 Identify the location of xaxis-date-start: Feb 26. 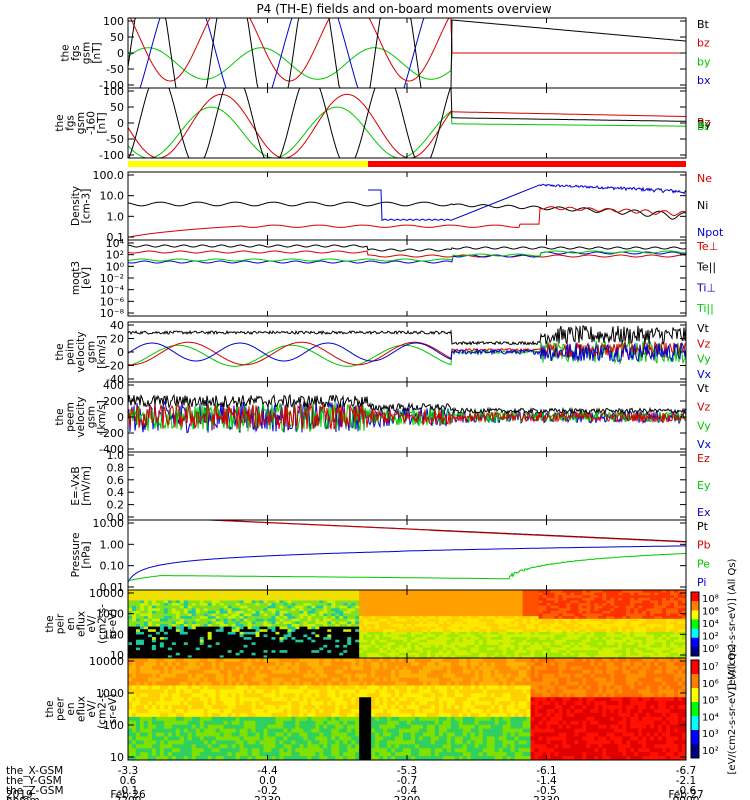
(128, 794).